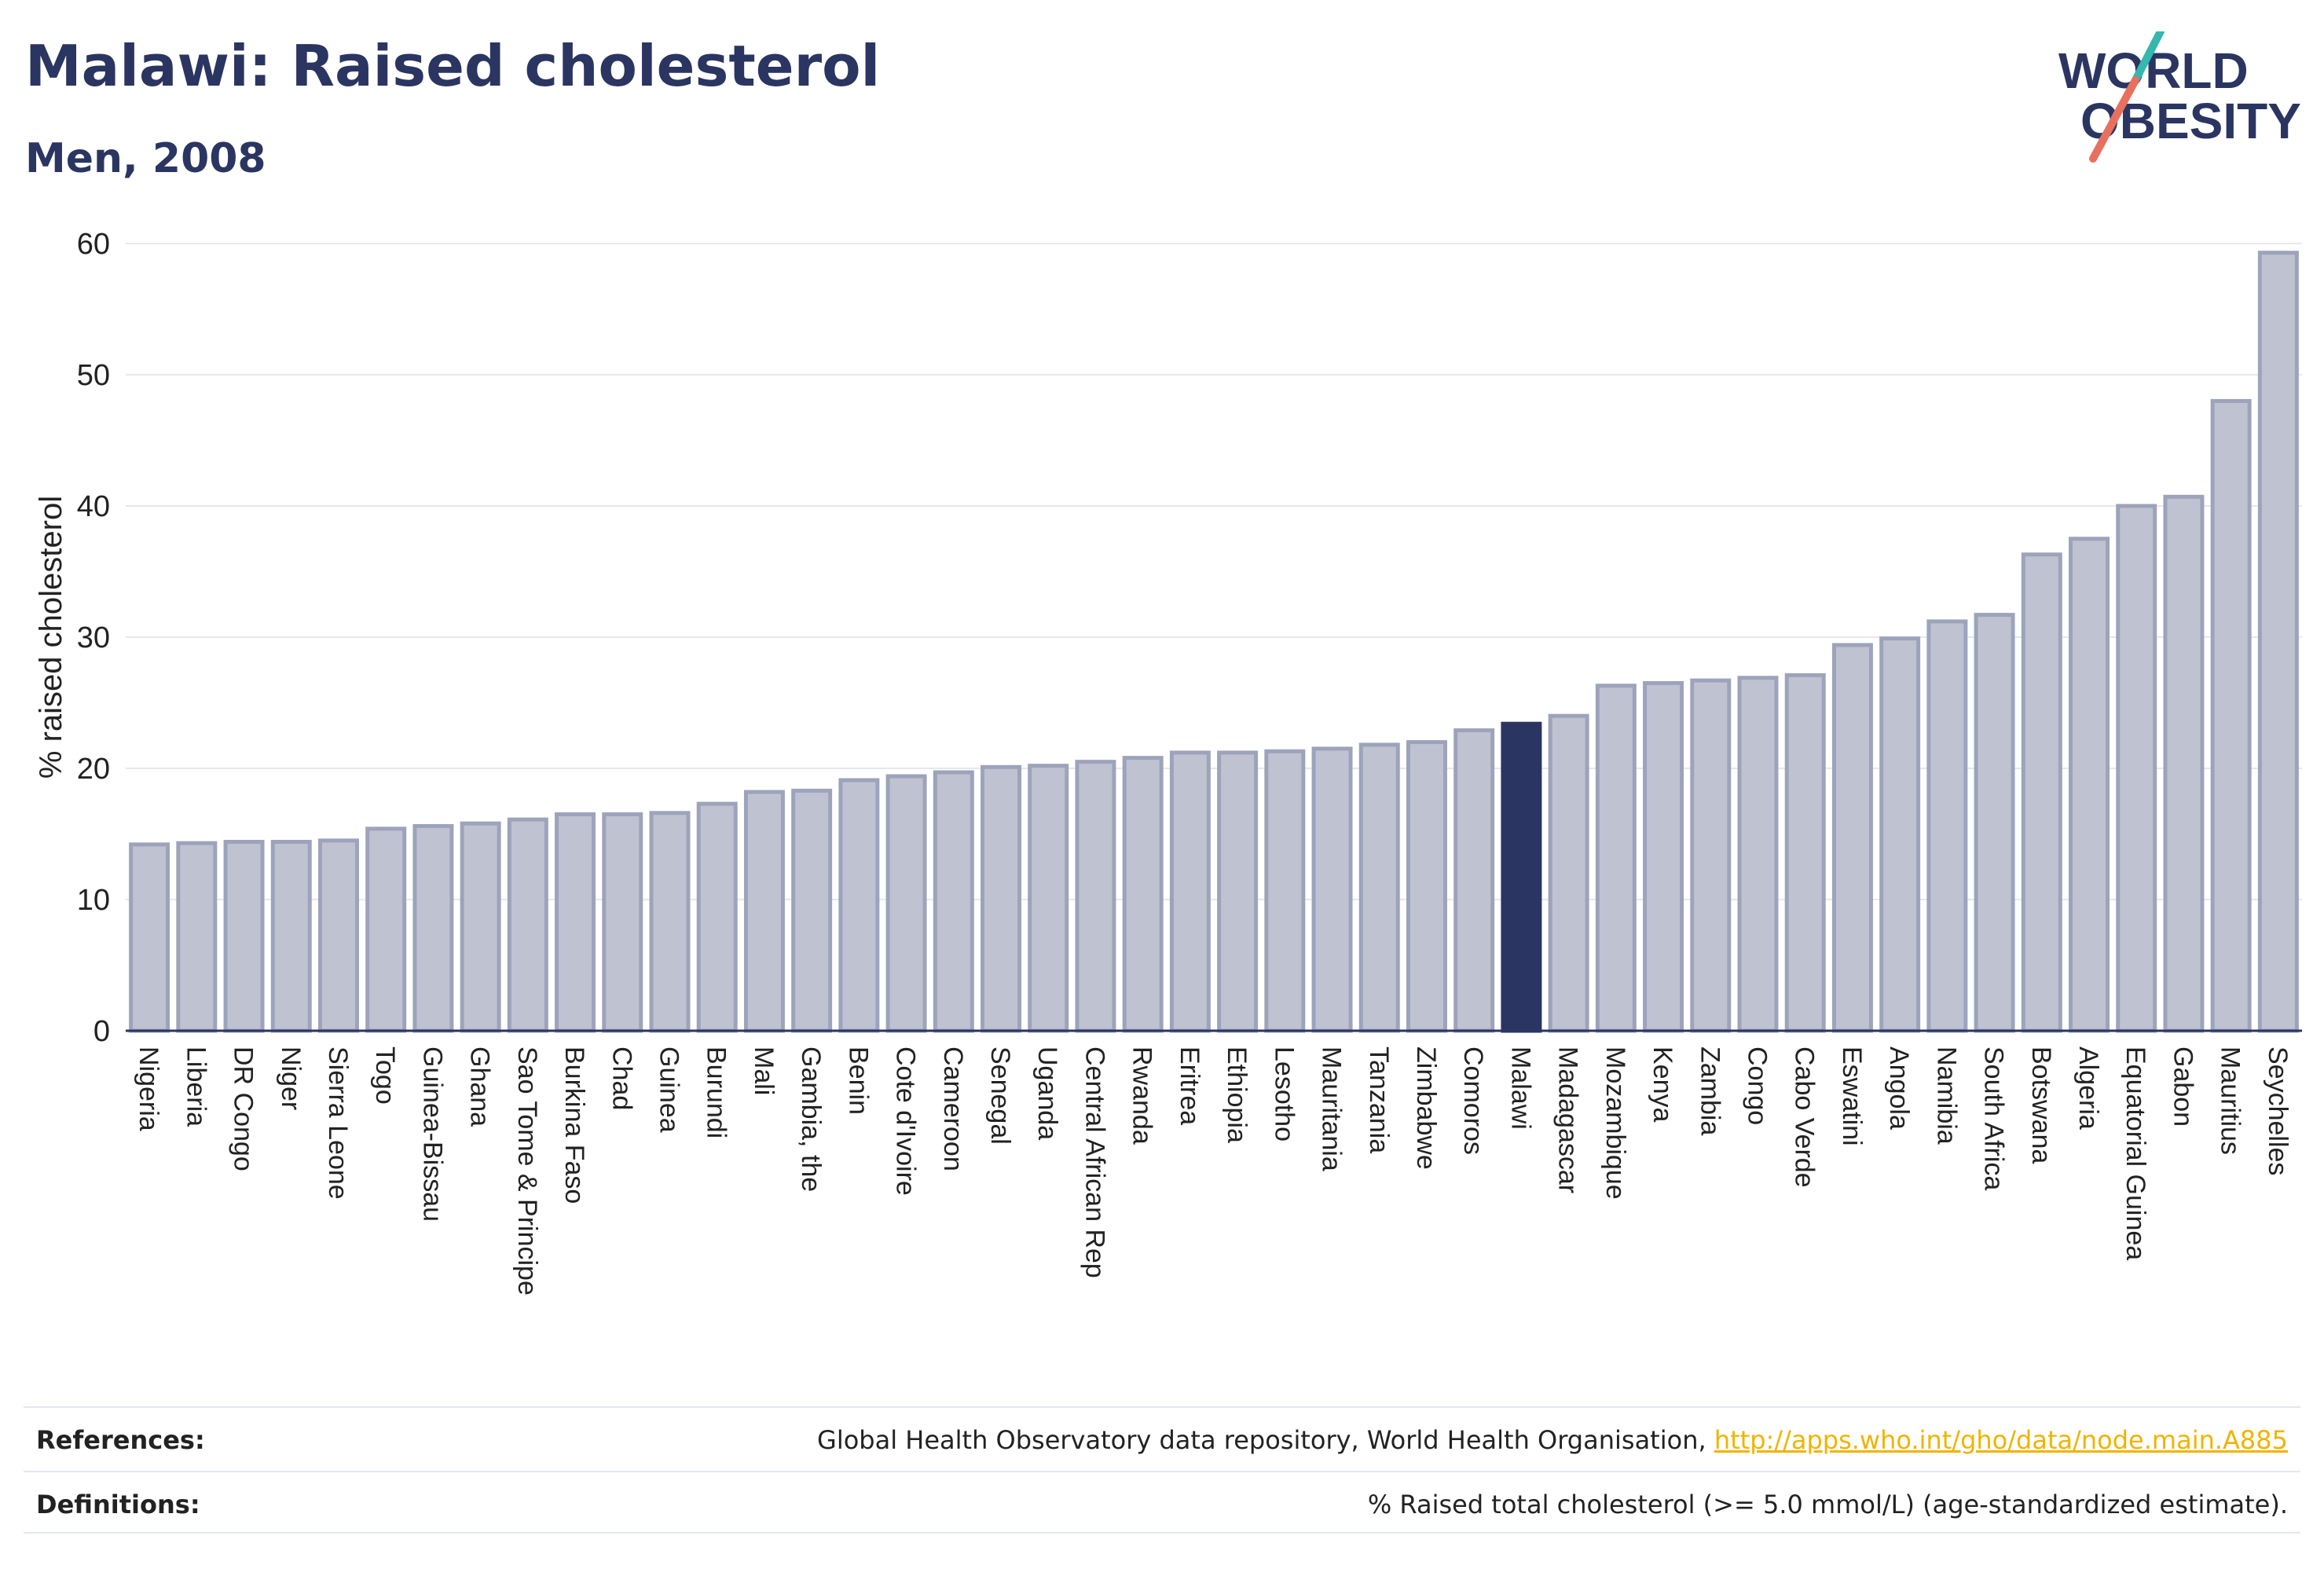 The width and height of the screenshot is (2324, 1576). What do you see at coordinates (453, 66) in the screenshot?
I see `page-title: Malawi: Raised cholesterol` at bounding box center [453, 66].